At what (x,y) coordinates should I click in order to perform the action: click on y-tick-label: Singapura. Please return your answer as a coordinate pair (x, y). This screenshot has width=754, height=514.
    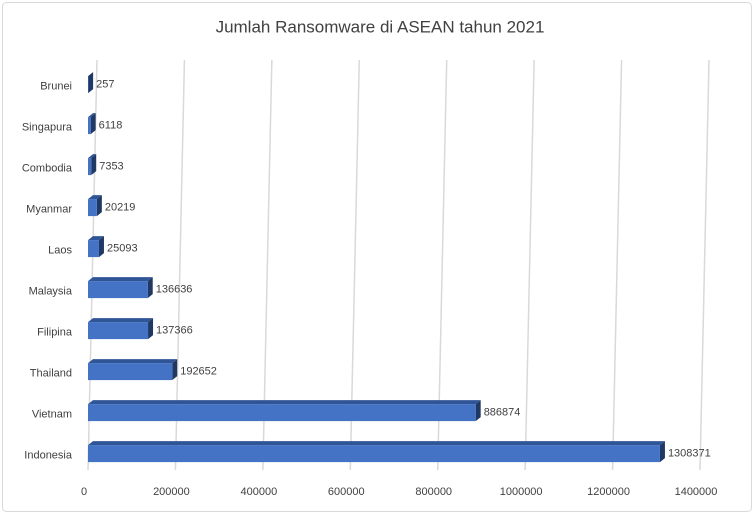
    Looking at the image, I should click on (47, 128).